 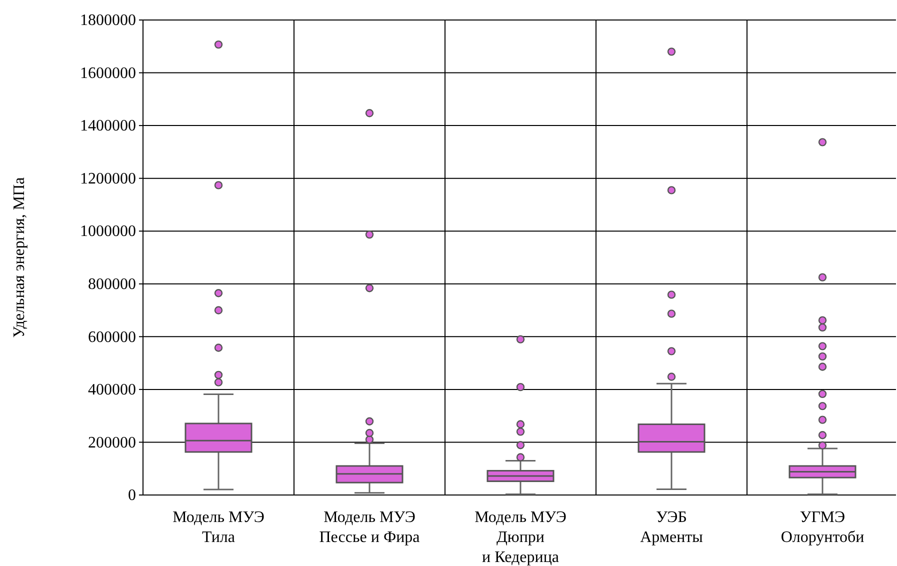 I want to click on y-tick-label: 1400000, so click(x=108, y=126).